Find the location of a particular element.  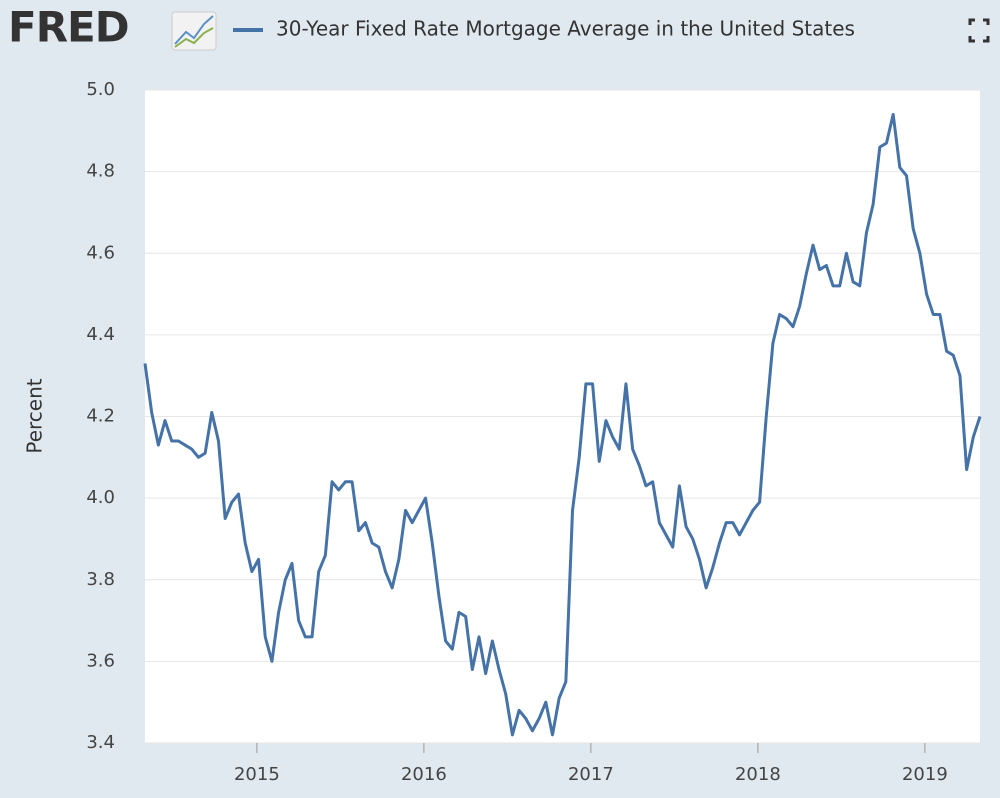

logo: FRED is located at coordinates (69, 27).